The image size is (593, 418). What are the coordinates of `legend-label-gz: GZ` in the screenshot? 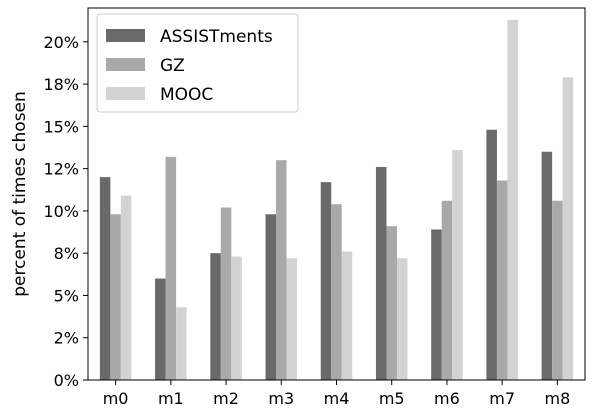 It's located at (172, 66).